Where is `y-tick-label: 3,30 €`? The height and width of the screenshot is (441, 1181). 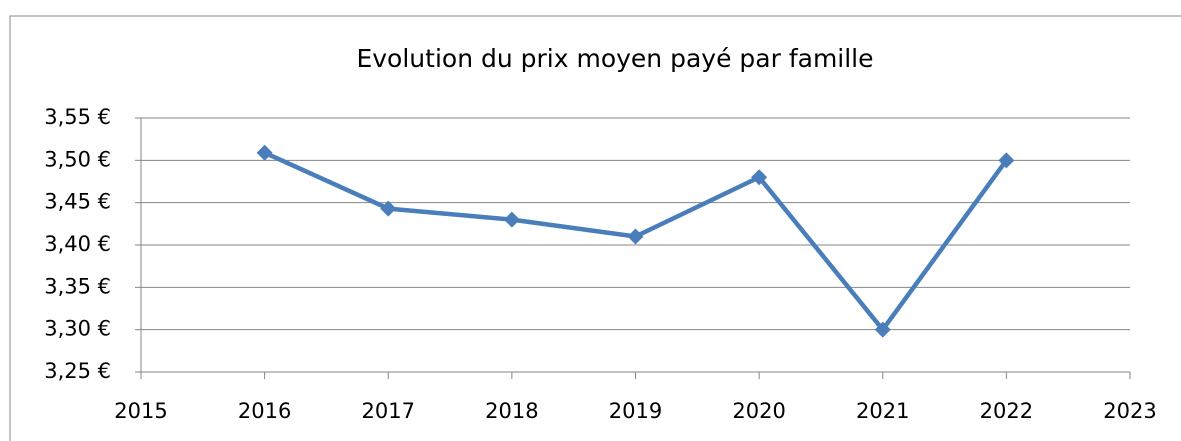 y-tick-label: 3,30 € is located at coordinates (77, 329).